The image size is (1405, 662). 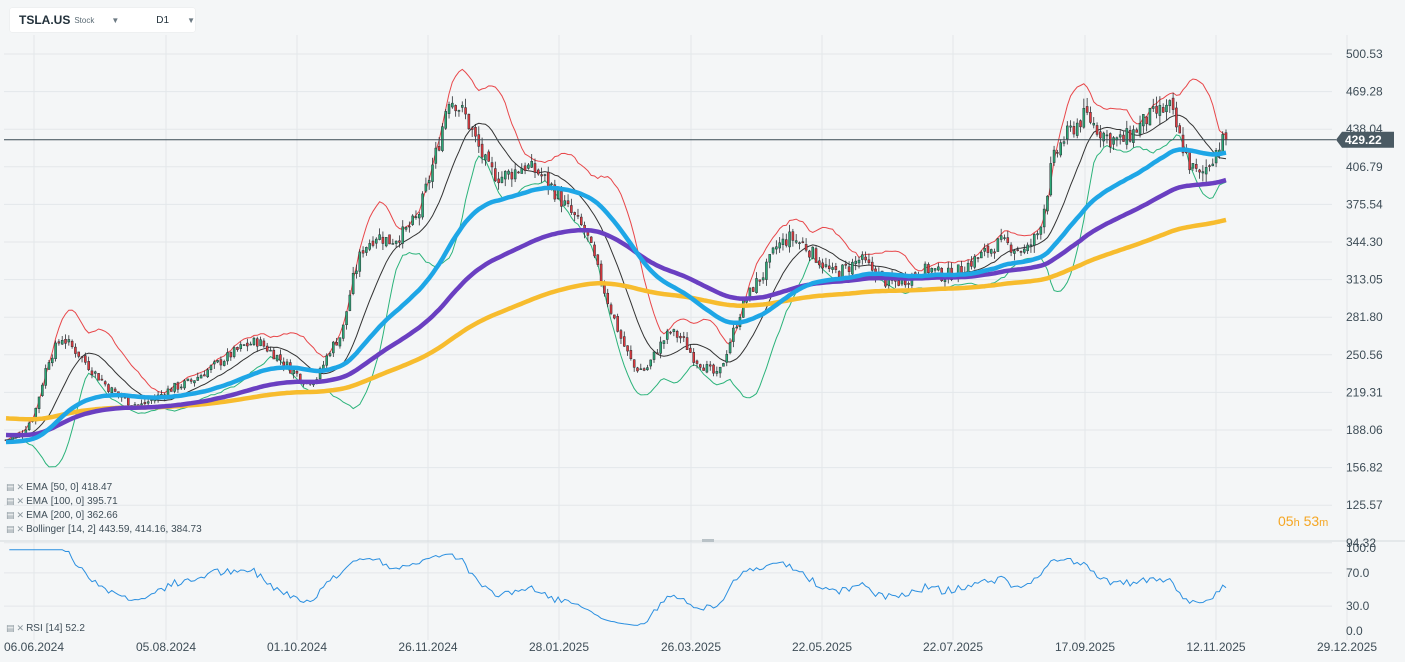 I want to click on legend-ema100: ▤ ✕ EMA [100, 0] 395.71, so click(x=62, y=501).